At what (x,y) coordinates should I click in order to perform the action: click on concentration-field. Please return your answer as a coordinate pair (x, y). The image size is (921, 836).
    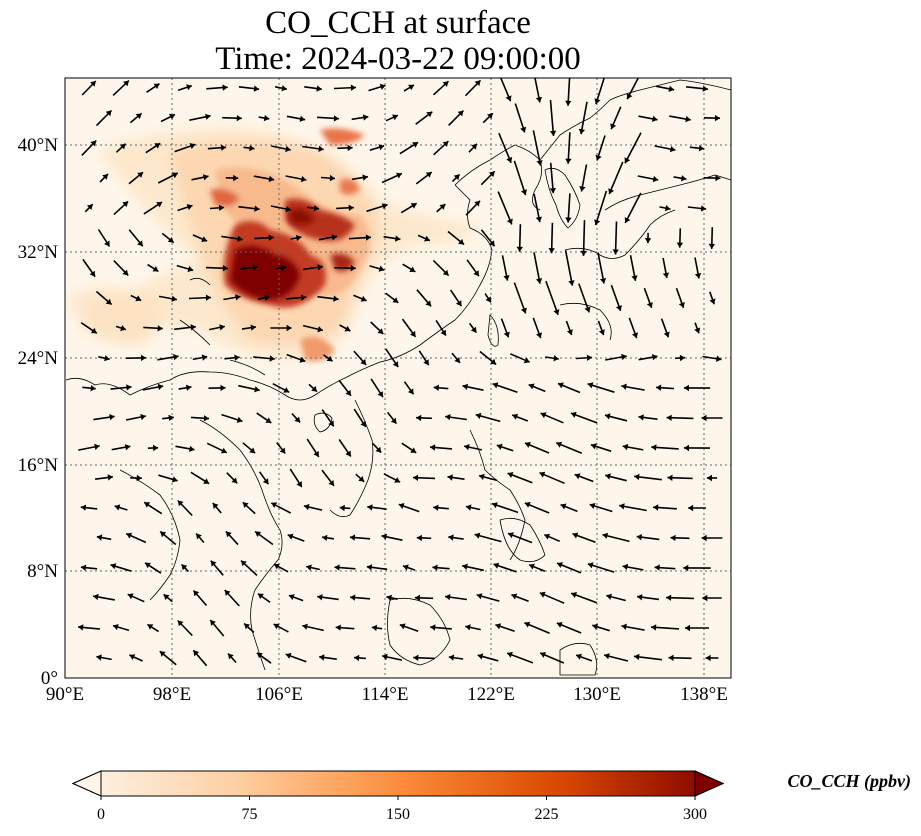
    Looking at the image, I should click on (273, 244).